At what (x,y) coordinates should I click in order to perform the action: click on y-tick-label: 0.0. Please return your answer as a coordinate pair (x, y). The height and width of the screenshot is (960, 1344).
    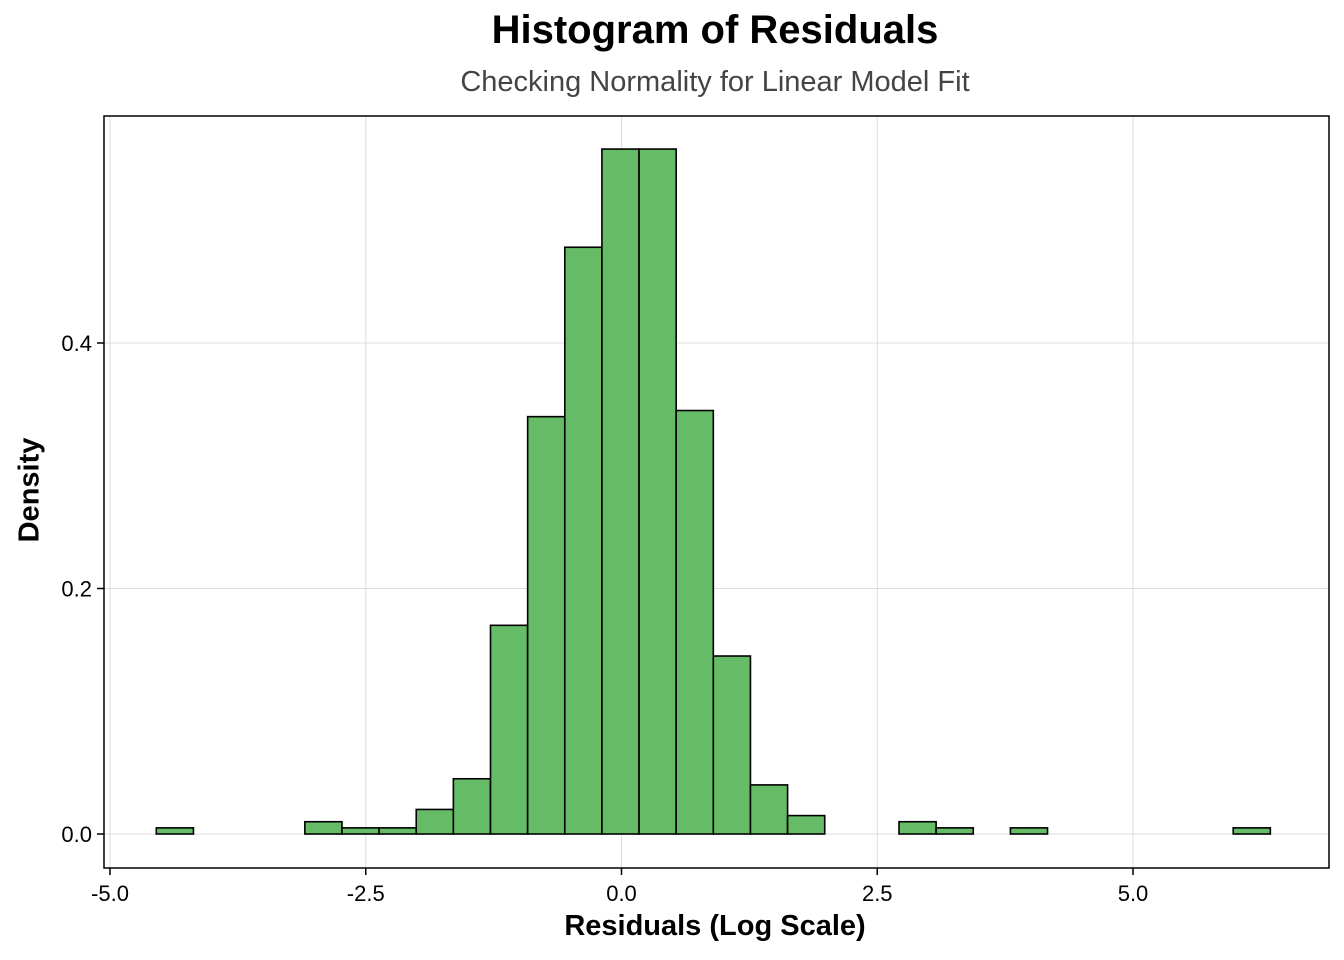
    Looking at the image, I should click on (76, 834).